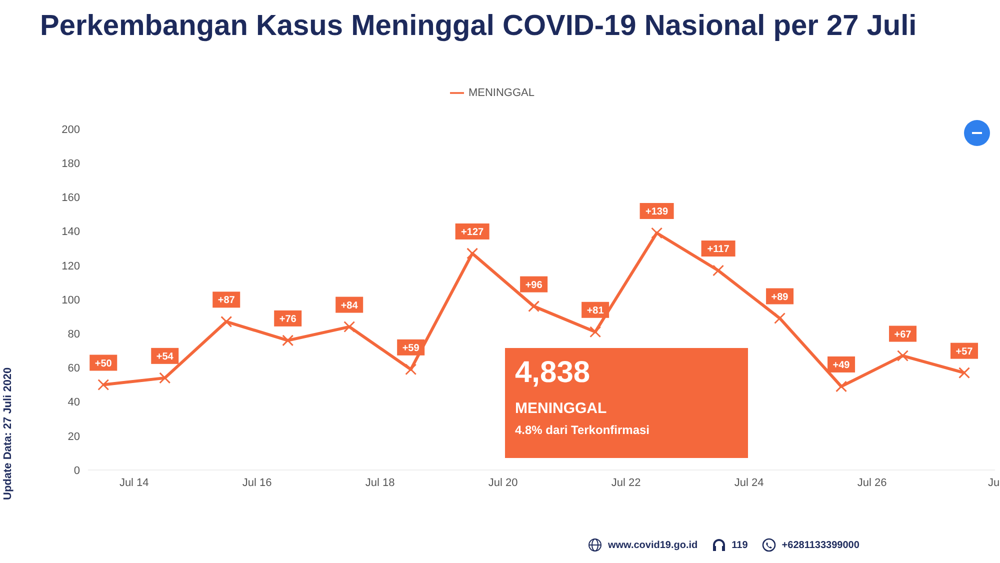 This screenshot has width=1000, height=563. Describe the element at coordinates (349, 306) in the screenshot. I see `data-label: +84` at that location.